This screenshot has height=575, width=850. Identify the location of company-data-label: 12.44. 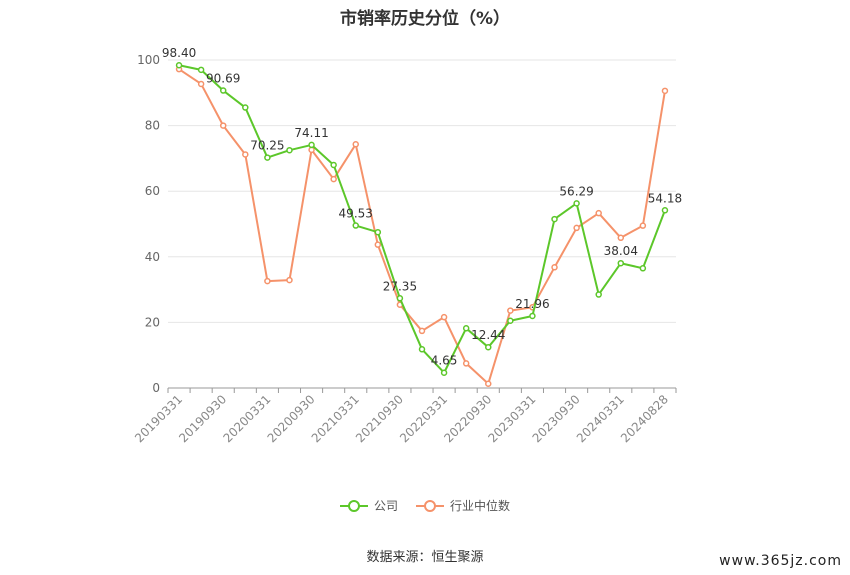
(488, 335).